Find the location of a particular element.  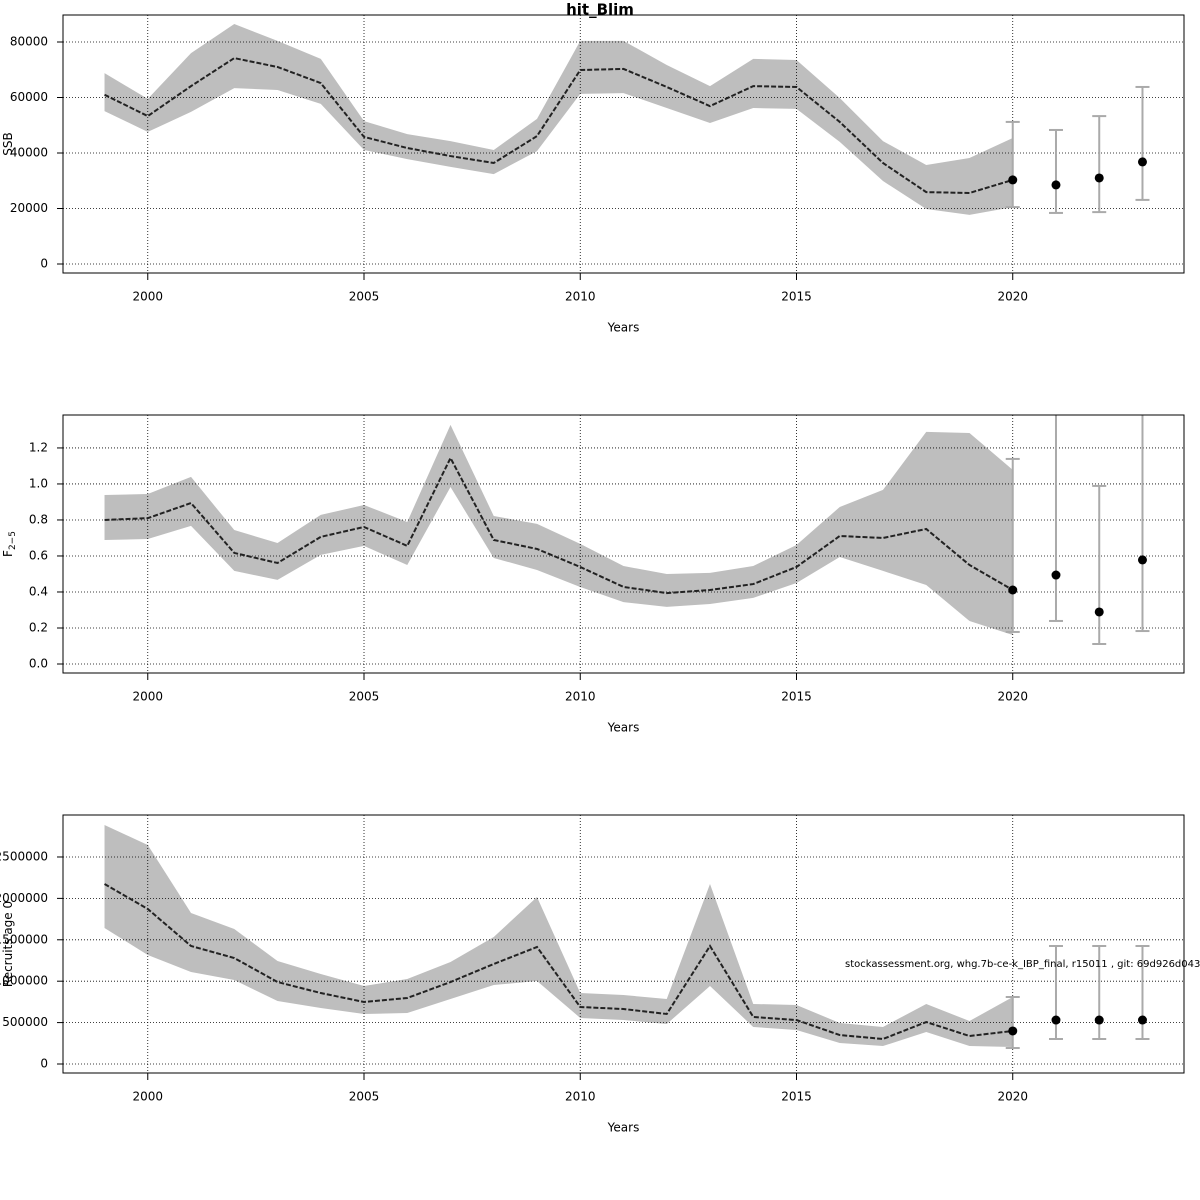

y-axis-label: Recruits age 0 is located at coordinates (8, 944).